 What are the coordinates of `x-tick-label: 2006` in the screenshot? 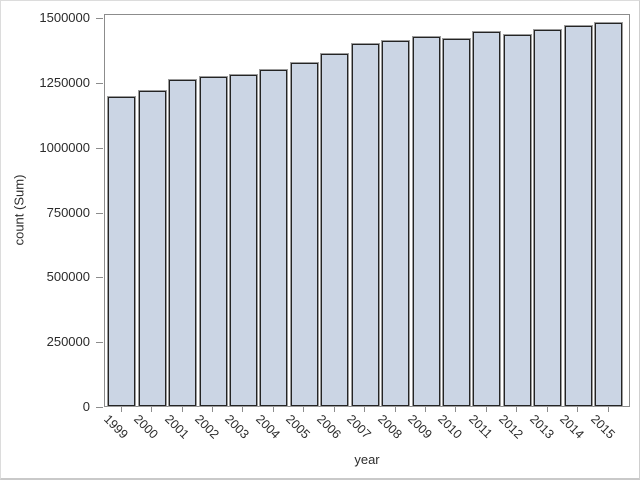 It's located at (328, 427).